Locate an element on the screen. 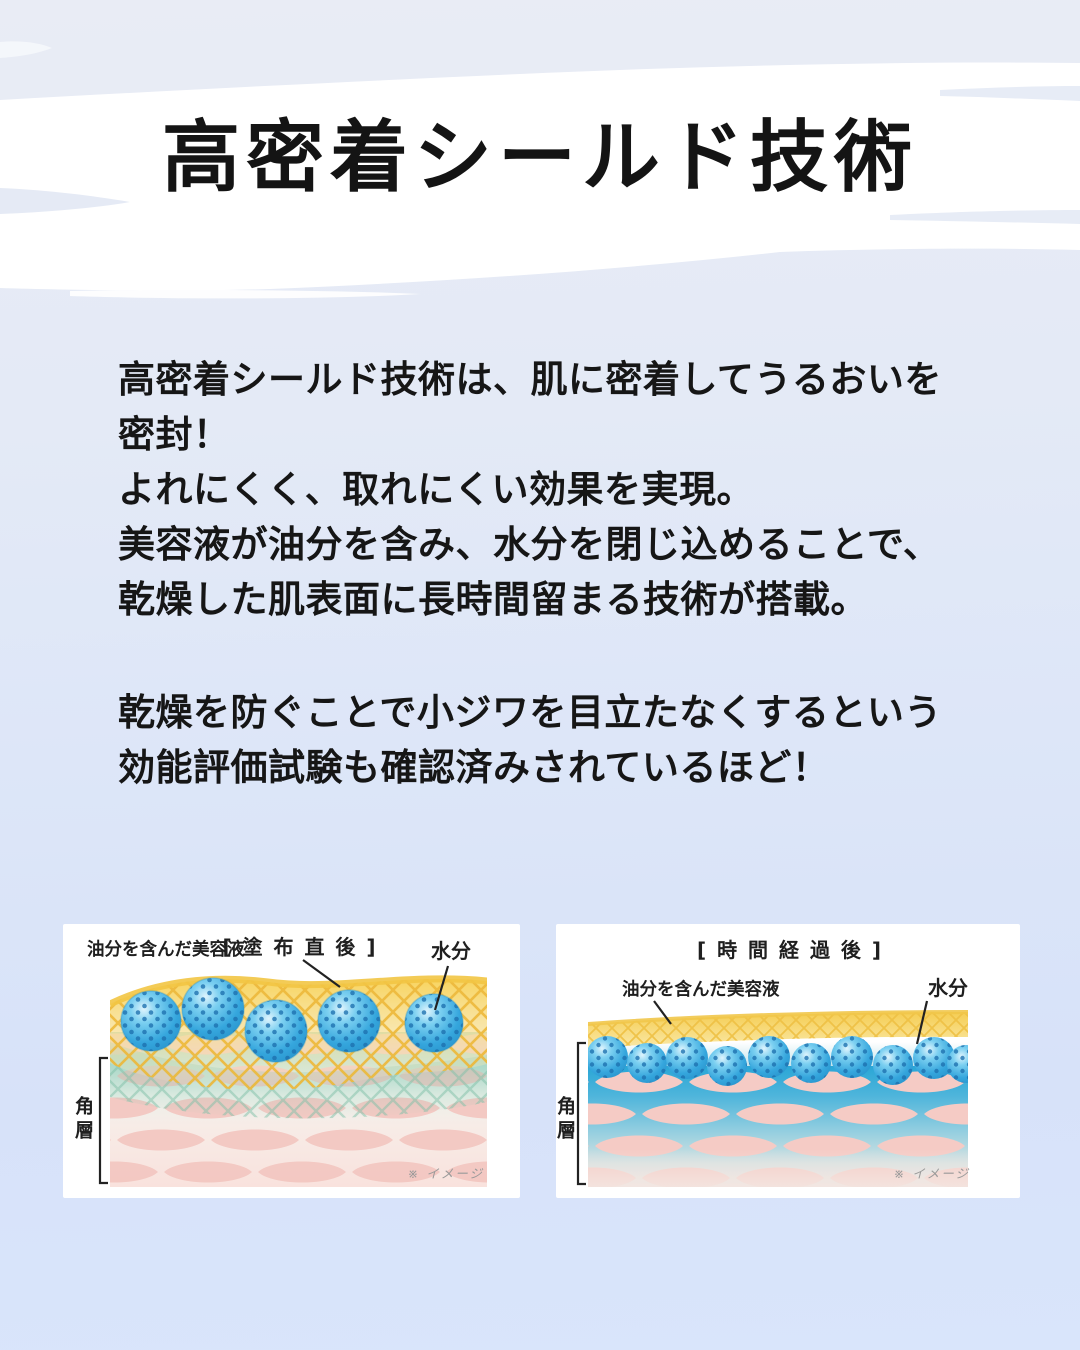  body-line: 乾燥を防ぐことで小ジワを目立たなくするという is located at coordinates (530, 712).